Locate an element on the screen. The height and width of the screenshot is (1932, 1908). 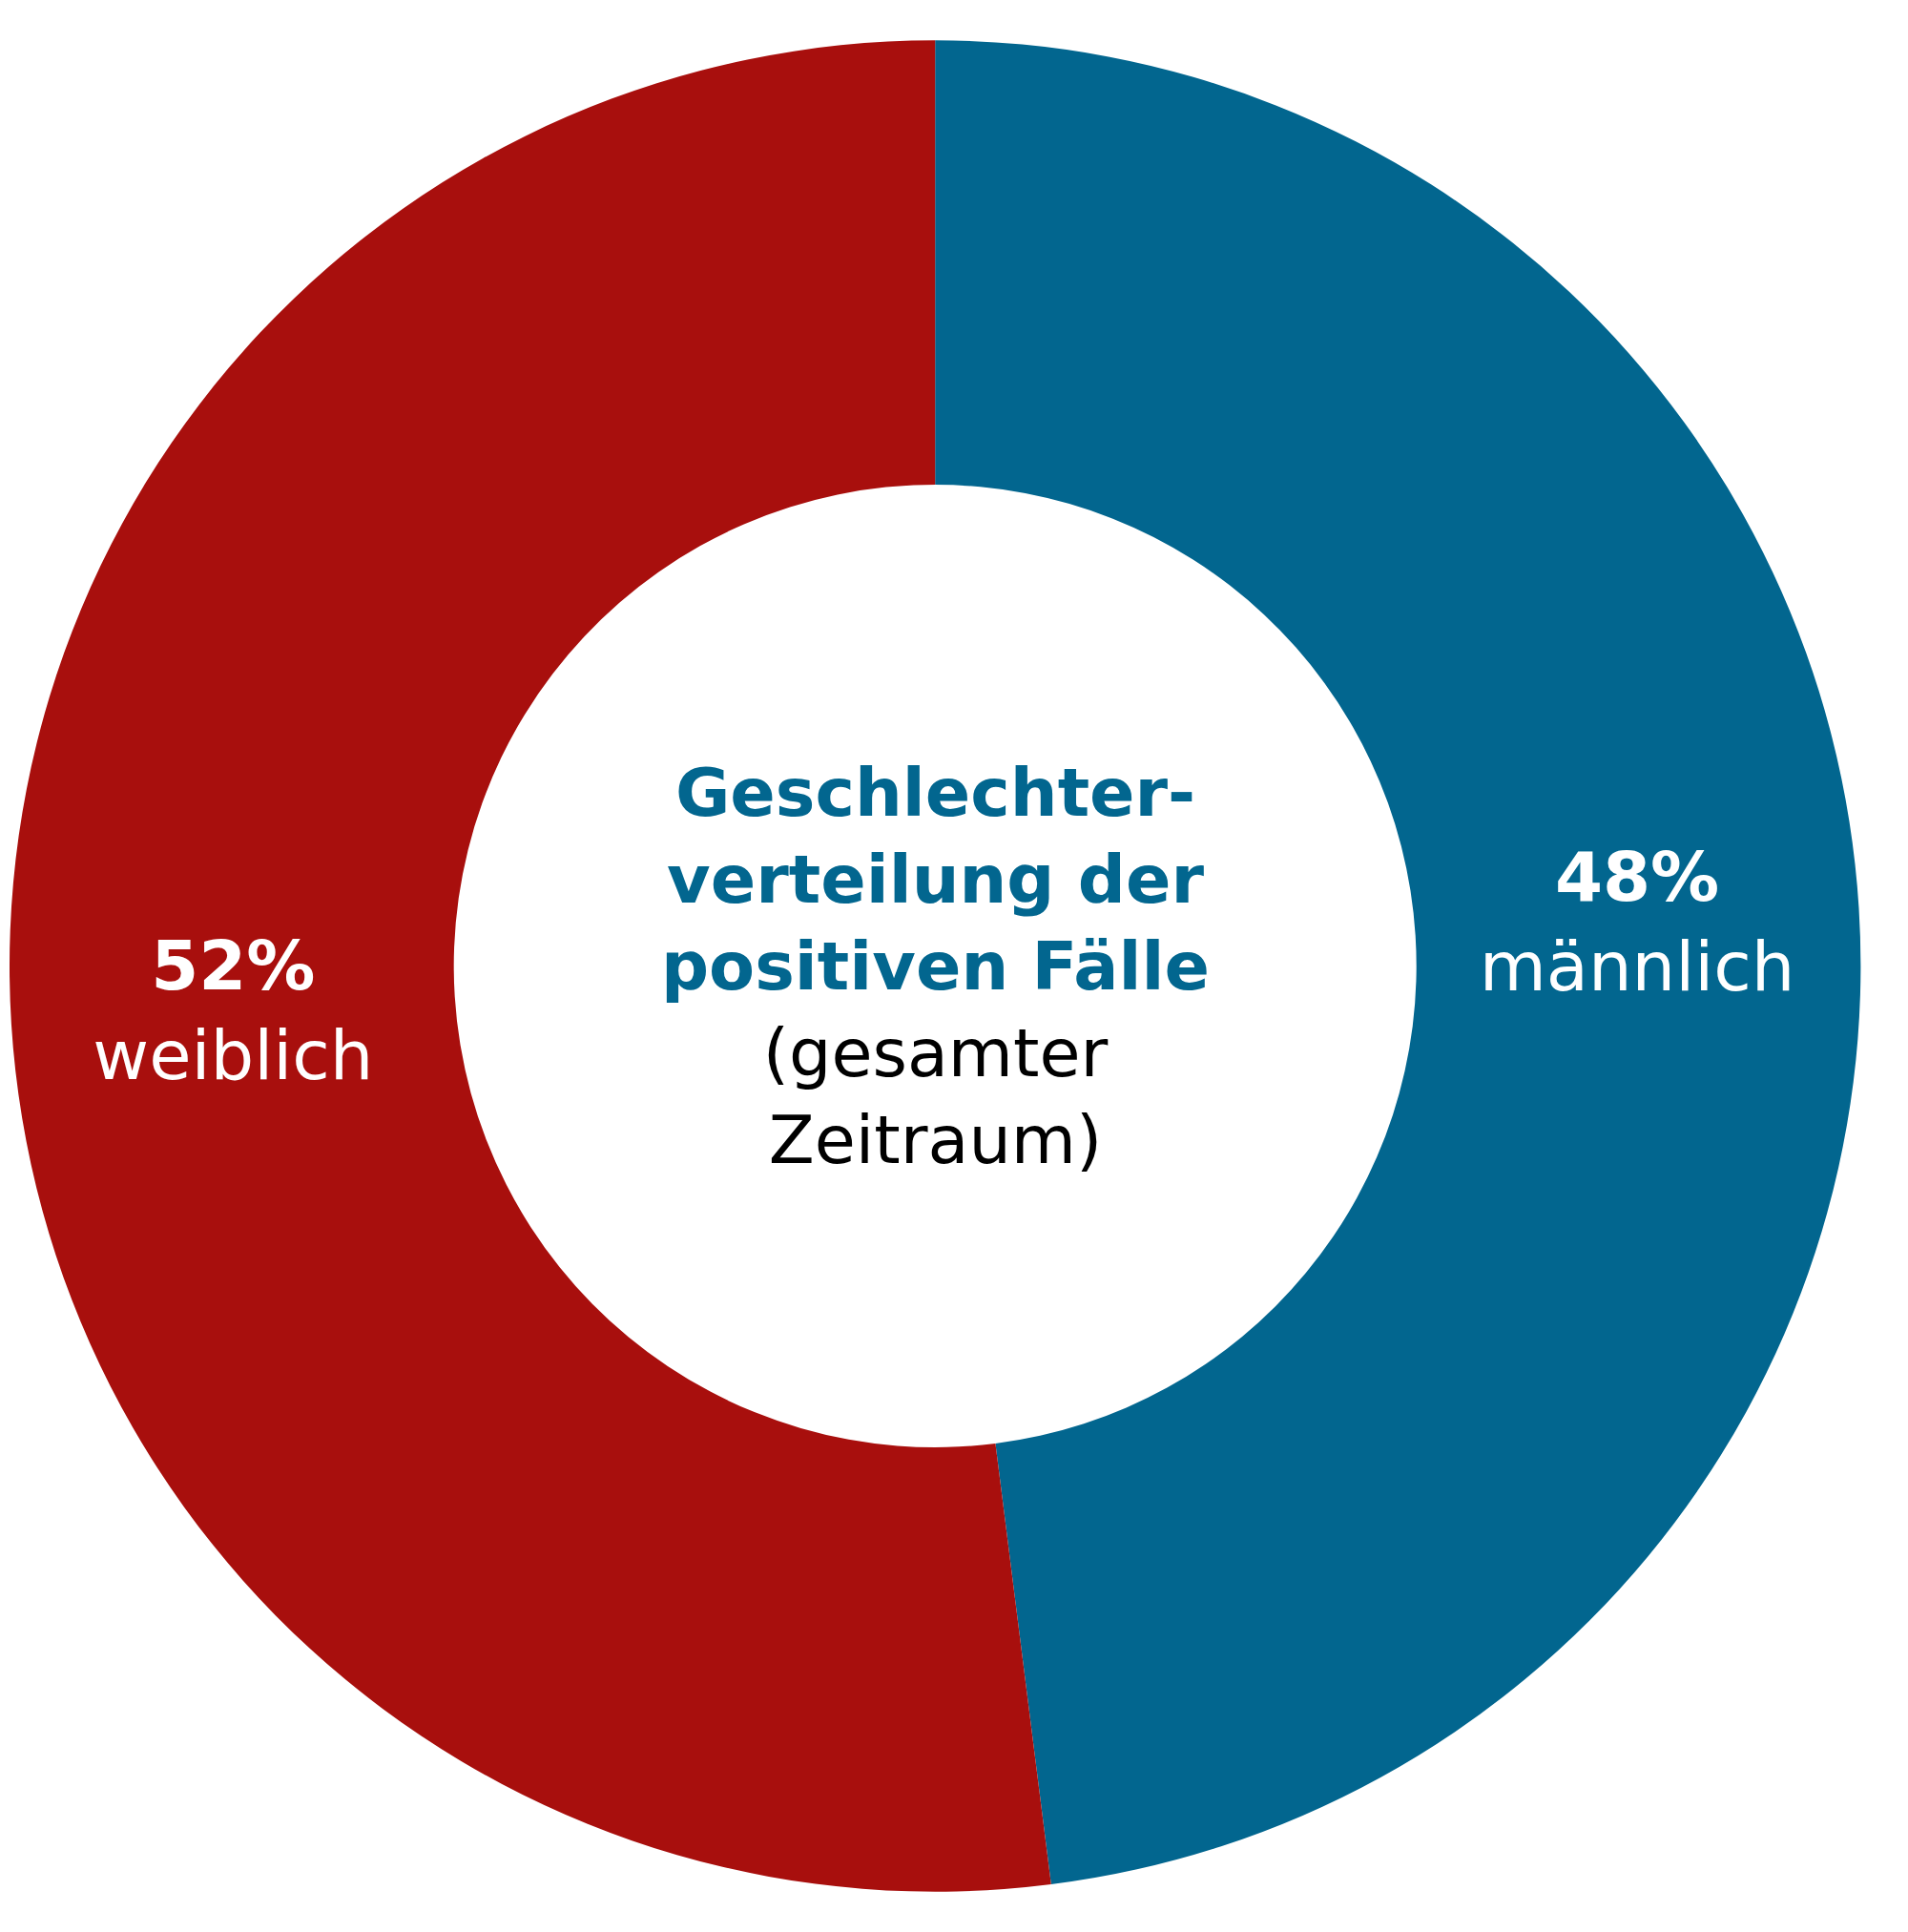
data-label: 52% is located at coordinates (233, 965).